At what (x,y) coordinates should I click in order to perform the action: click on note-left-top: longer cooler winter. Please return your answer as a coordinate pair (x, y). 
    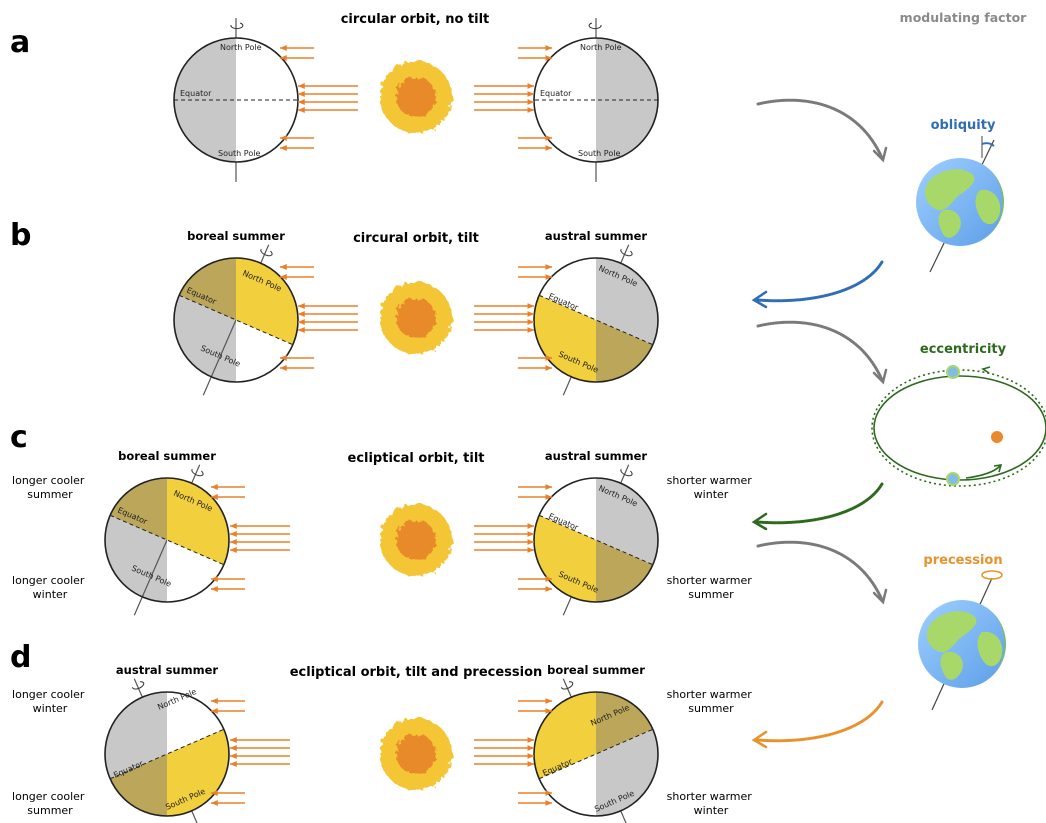
    Looking at the image, I should click on (50, 701).